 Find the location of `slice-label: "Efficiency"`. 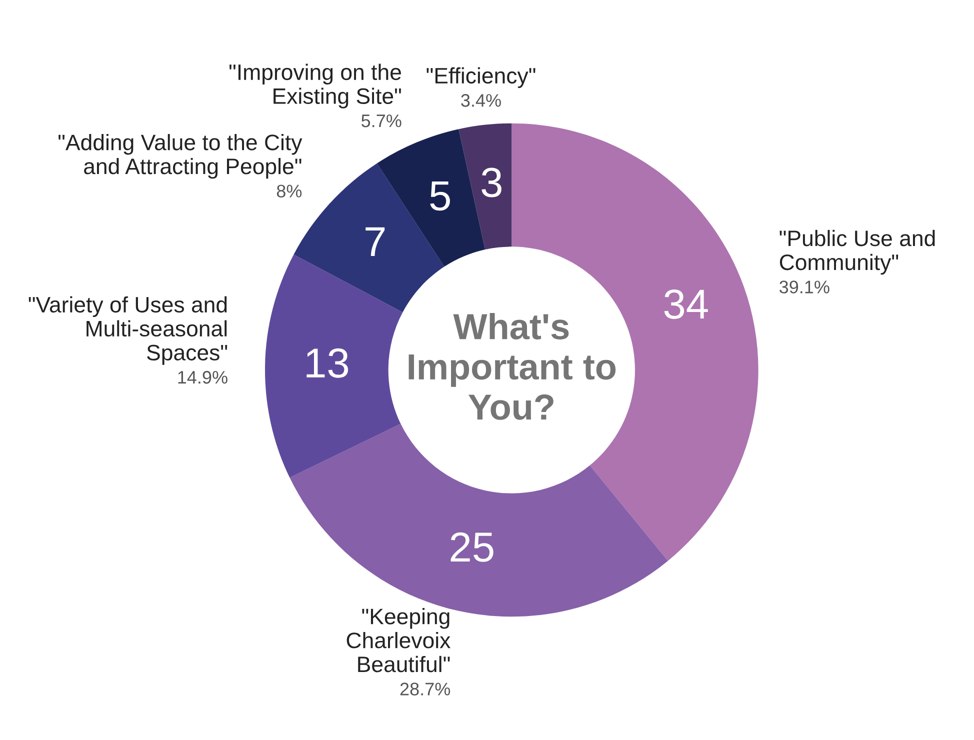

slice-label: "Efficiency" is located at coordinates (481, 77).